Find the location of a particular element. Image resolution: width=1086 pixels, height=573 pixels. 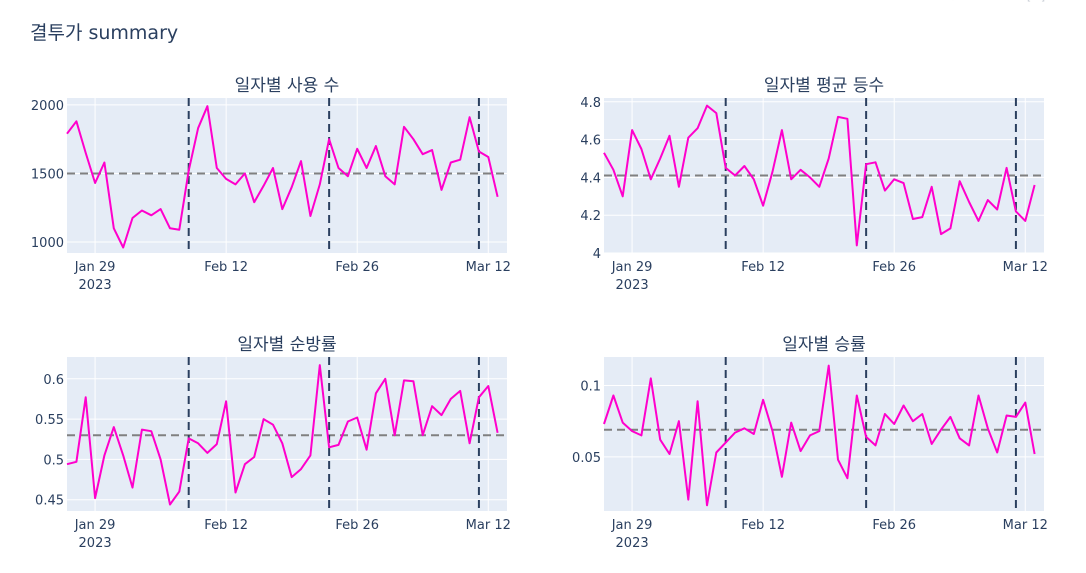

autoscale-icon: [ is located at coordinates (1029, 1).